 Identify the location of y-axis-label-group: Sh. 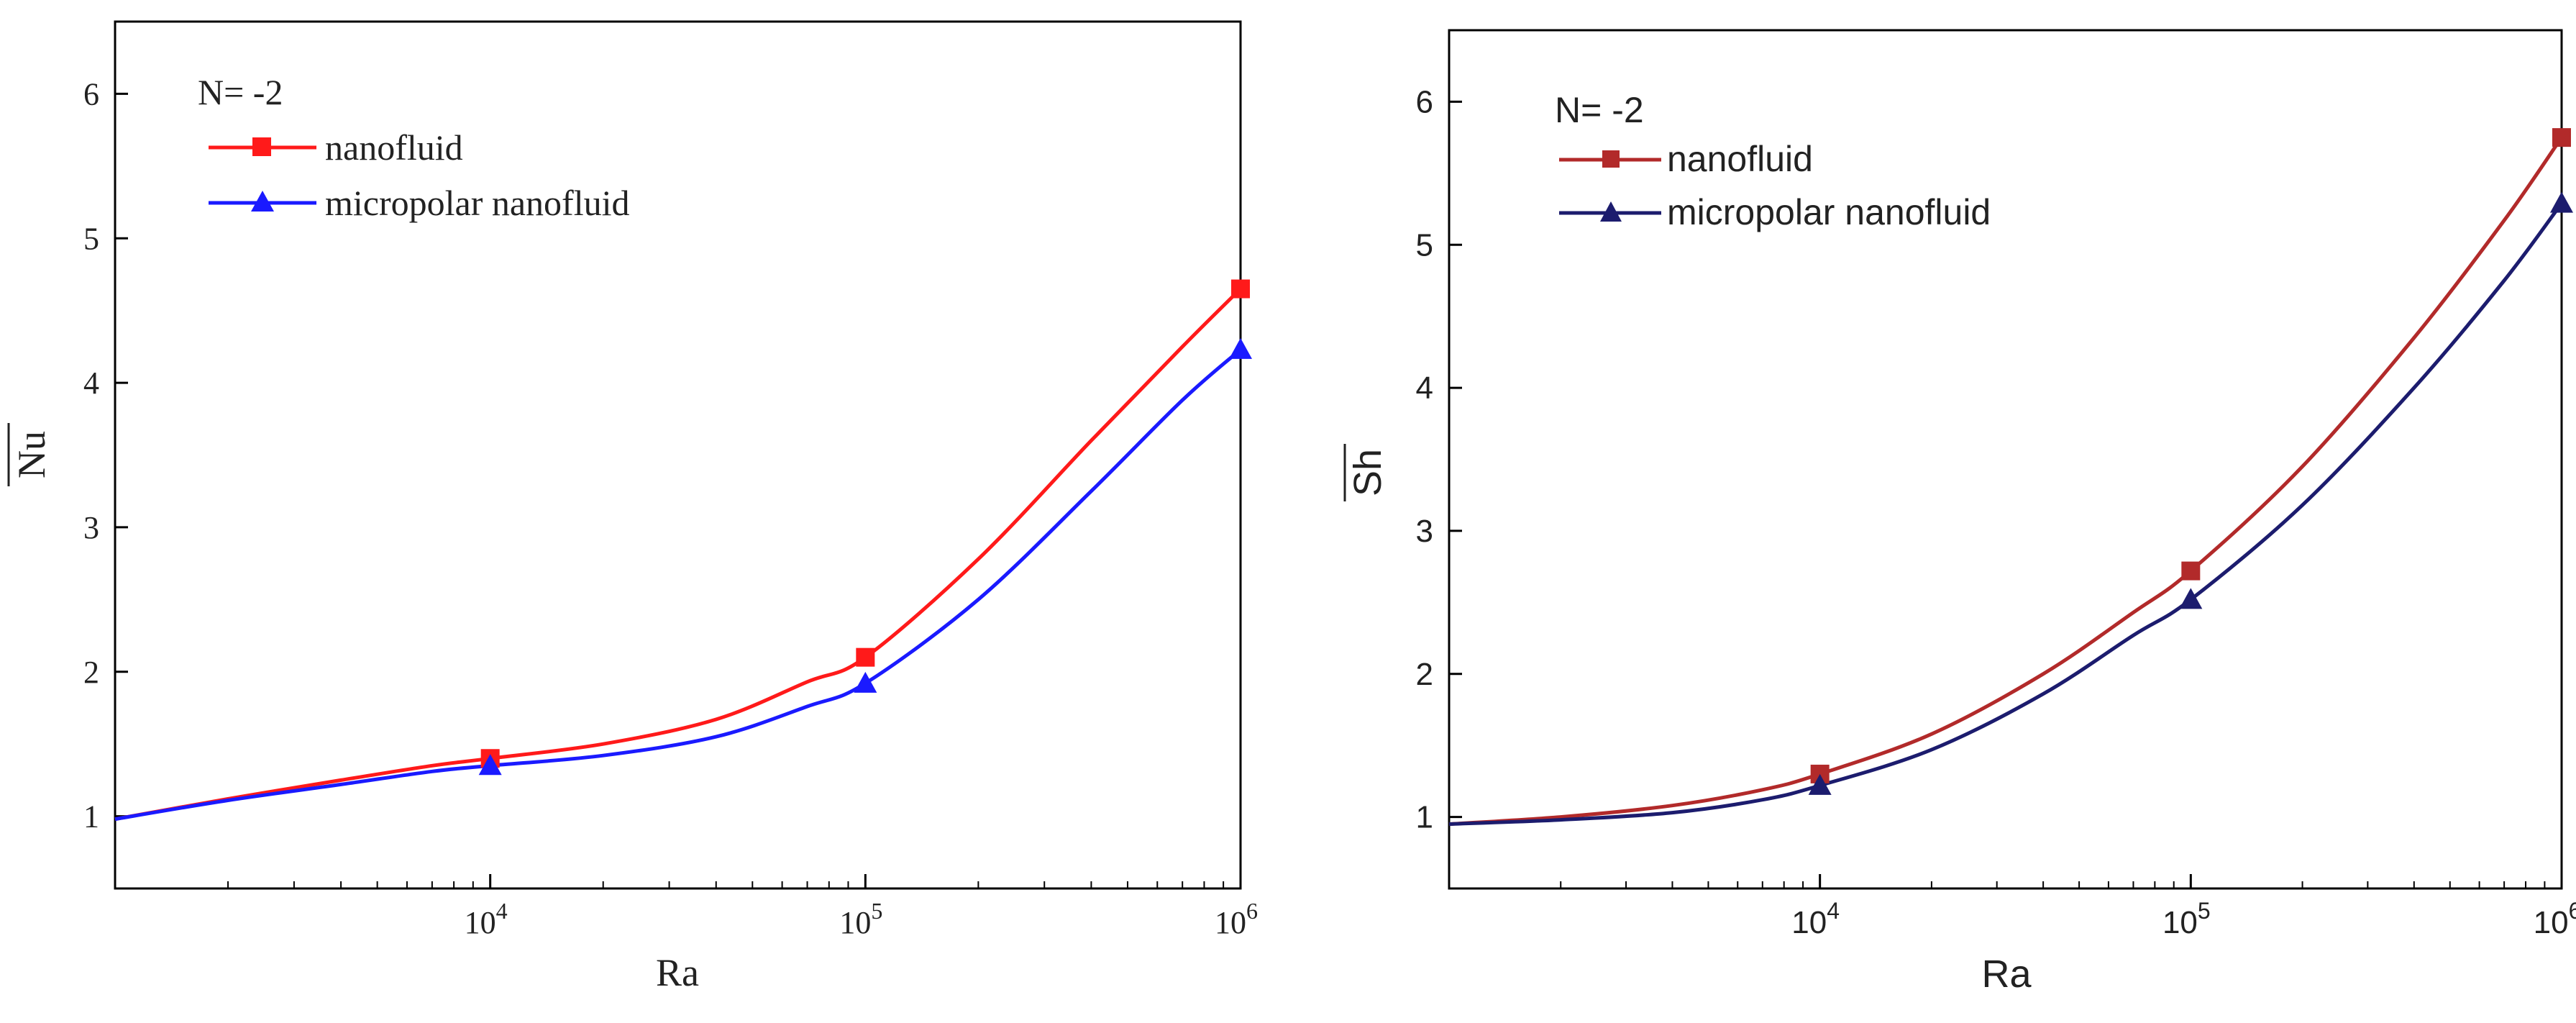
(1366, 473).